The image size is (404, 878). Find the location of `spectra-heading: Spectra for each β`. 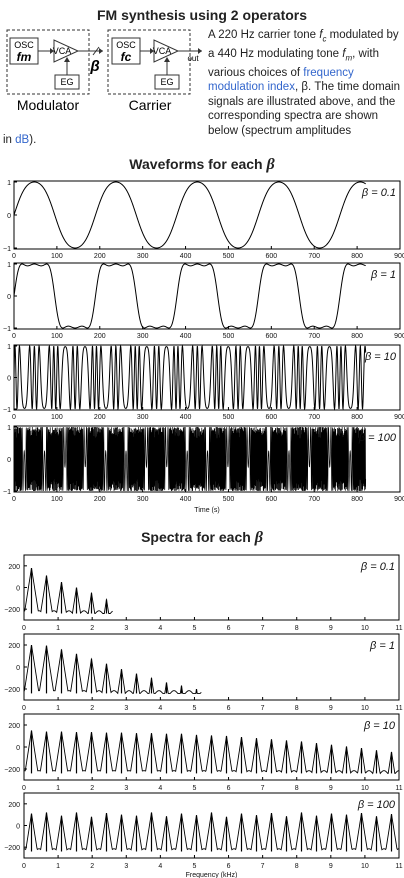

spectra-heading: Spectra for each β is located at coordinates (202, 537).